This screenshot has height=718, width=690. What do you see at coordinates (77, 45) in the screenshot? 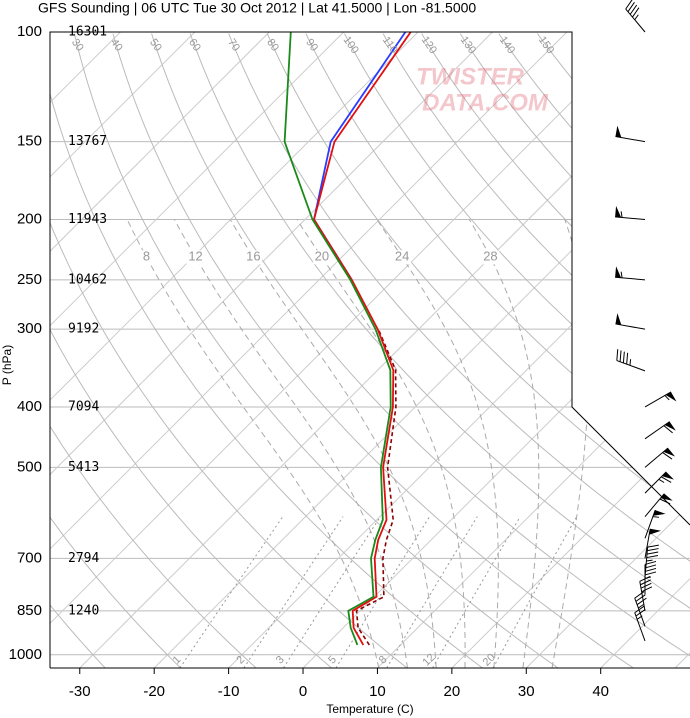
I see `dry-adiabat-label: 30` at bounding box center [77, 45].